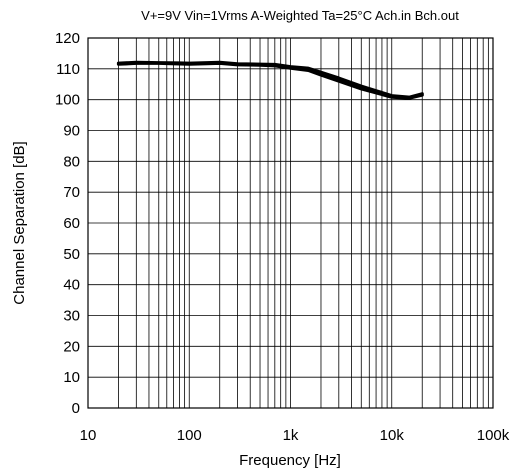  I want to click on y-tick-label: 60, so click(71, 223).